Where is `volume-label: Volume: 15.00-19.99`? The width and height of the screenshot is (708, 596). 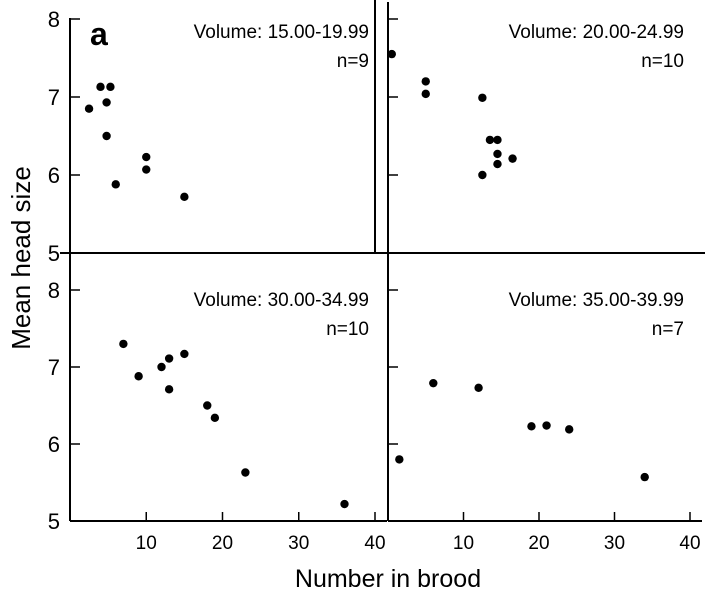 volume-label: Volume: 15.00-19.99 is located at coordinates (281, 32).